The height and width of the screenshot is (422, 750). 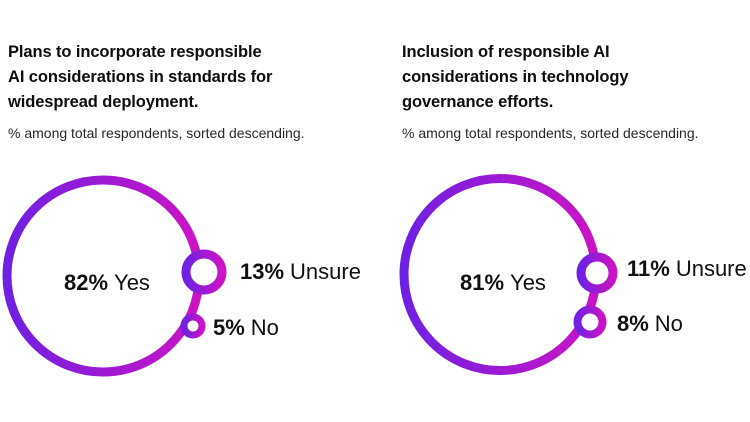 What do you see at coordinates (506, 52) in the screenshot?
I see `title-line: Inclusion of responsible AI` at bounding box center [506, 52].